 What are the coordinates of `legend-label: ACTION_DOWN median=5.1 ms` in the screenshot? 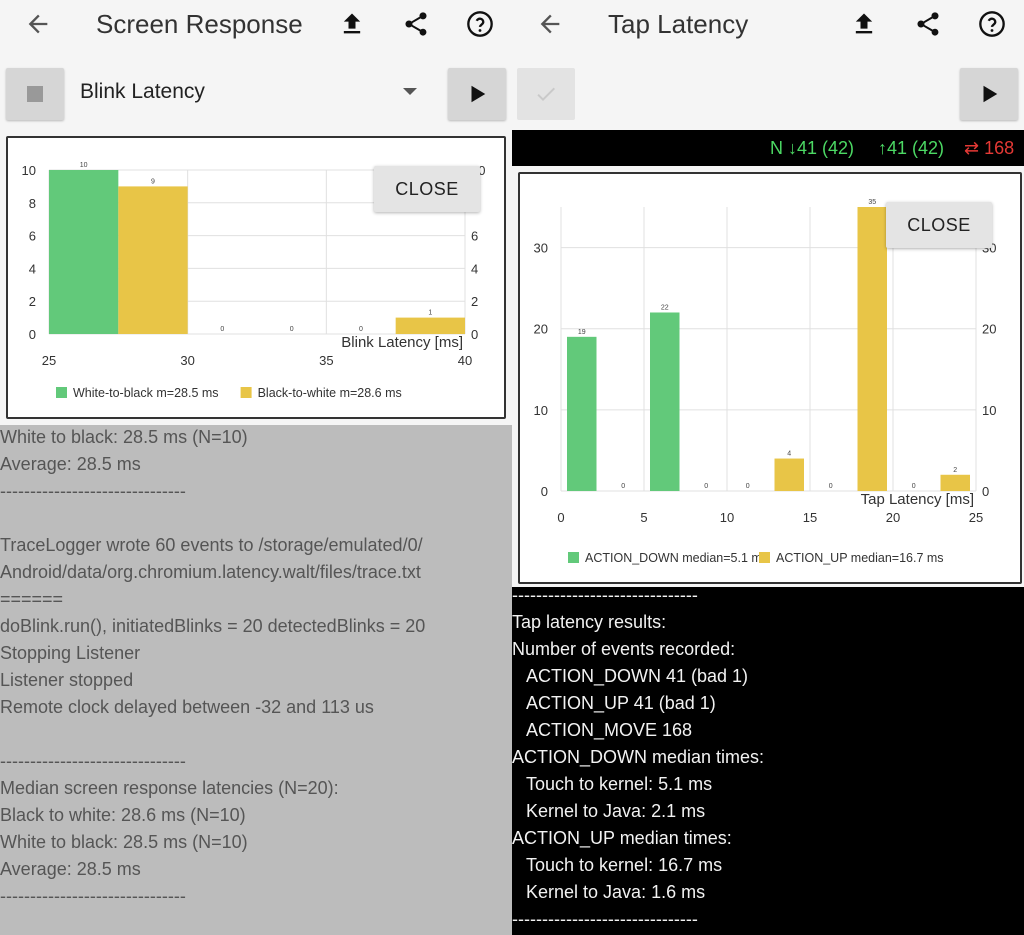 It's located at (676, 558).